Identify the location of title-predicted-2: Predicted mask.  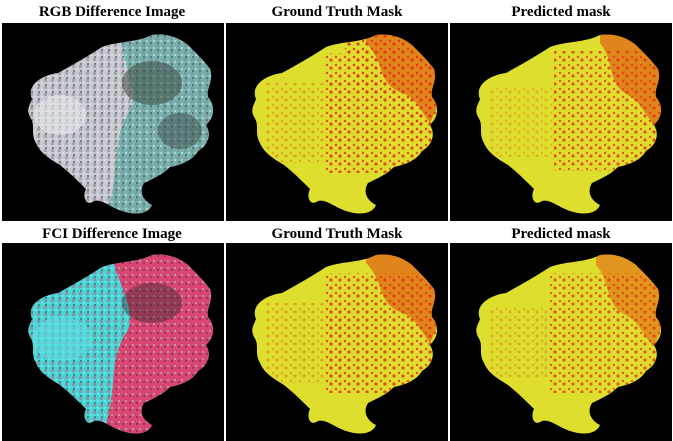
(561, 234).